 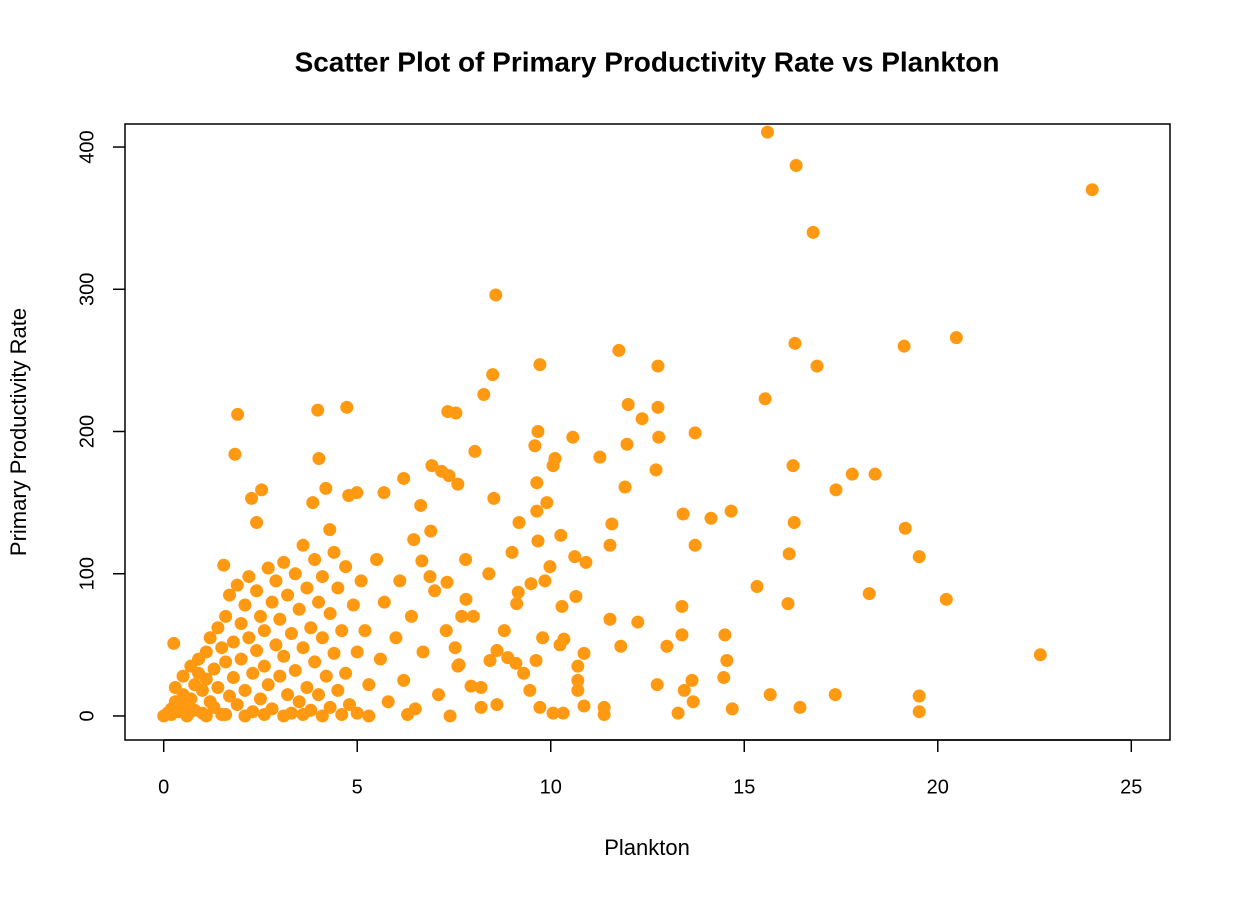 I want to click on y-tick-label: 100, so click(x=87, y=573).